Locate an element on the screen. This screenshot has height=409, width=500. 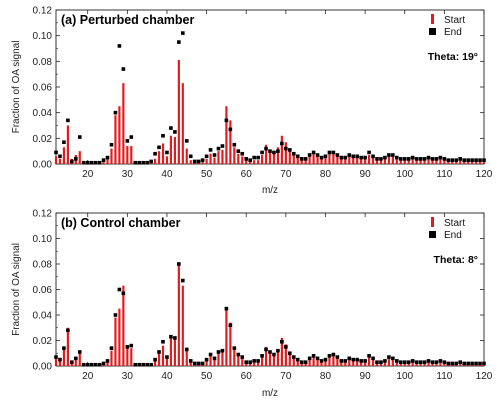
x-tick-label: 110 is located at coordinates (444, 174).